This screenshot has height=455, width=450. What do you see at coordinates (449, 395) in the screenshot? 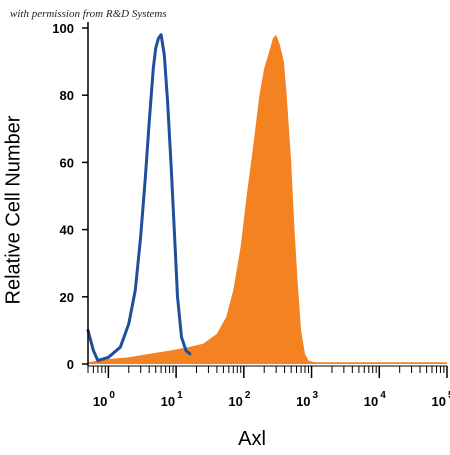
I see `x-tick-label-exponent: 5` at bounding box center [449, 395].